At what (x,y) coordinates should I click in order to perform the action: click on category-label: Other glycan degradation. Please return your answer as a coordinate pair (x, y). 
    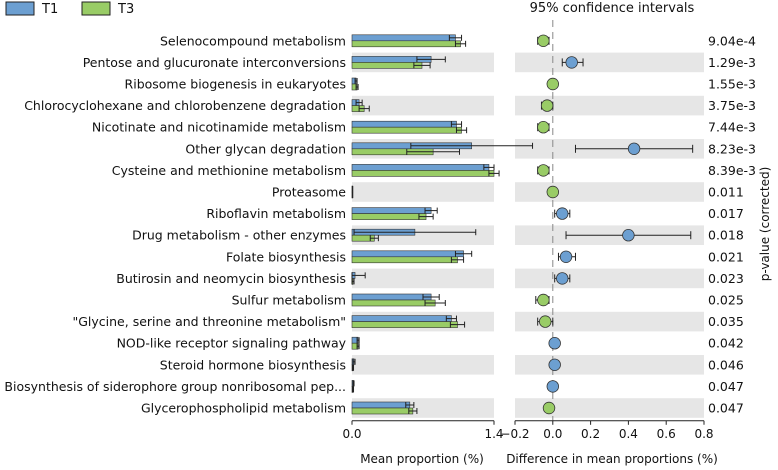
    Looking at the image, I should click on (265, 148).